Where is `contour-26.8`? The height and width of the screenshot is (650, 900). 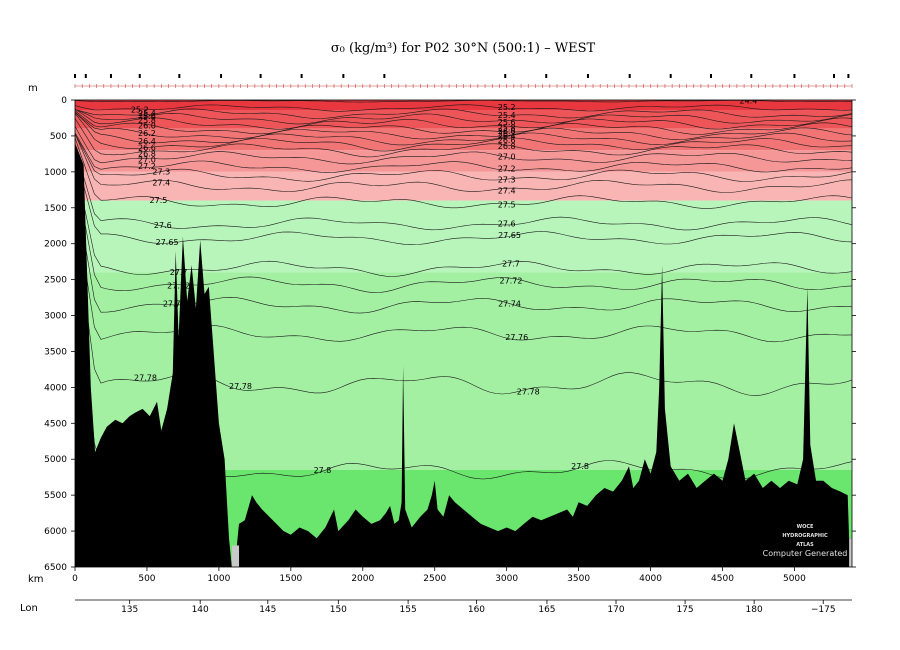 contour-26.8 is located at coordinates (463, 138).